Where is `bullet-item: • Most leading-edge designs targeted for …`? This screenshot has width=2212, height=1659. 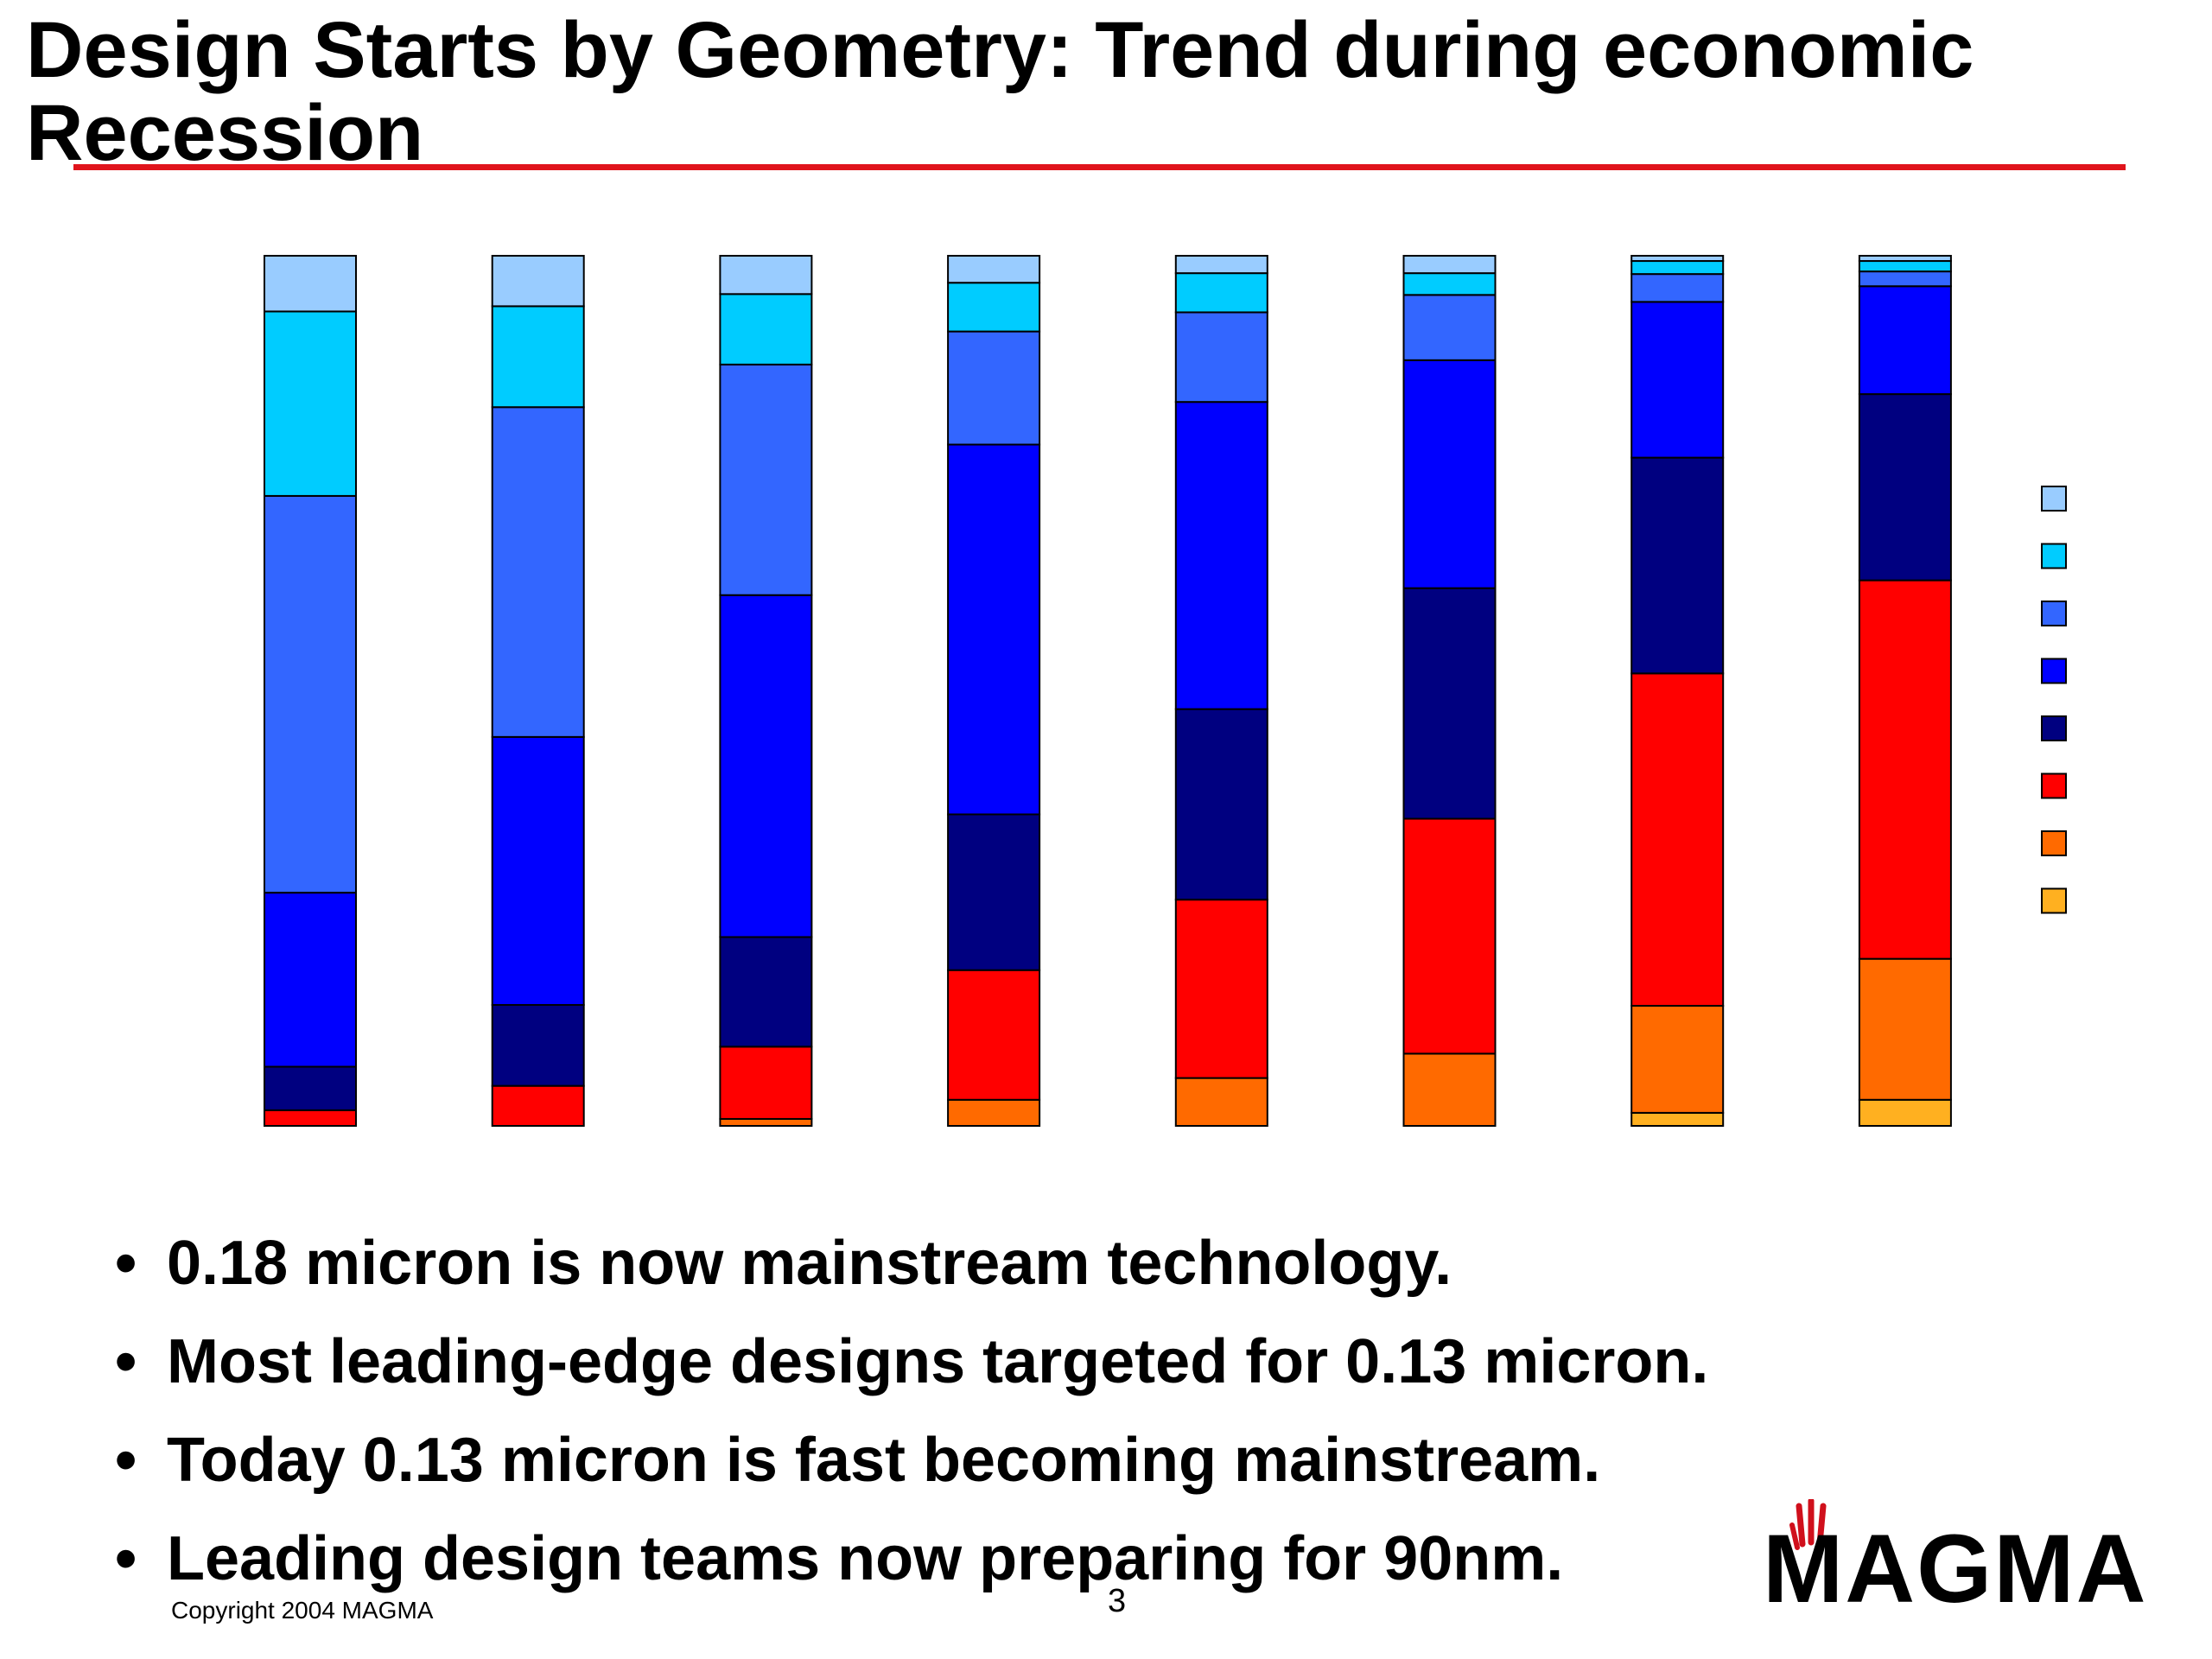
bullet-item: • Most leading-edge designs targeted for … is located at coordinates (1015, 1362).